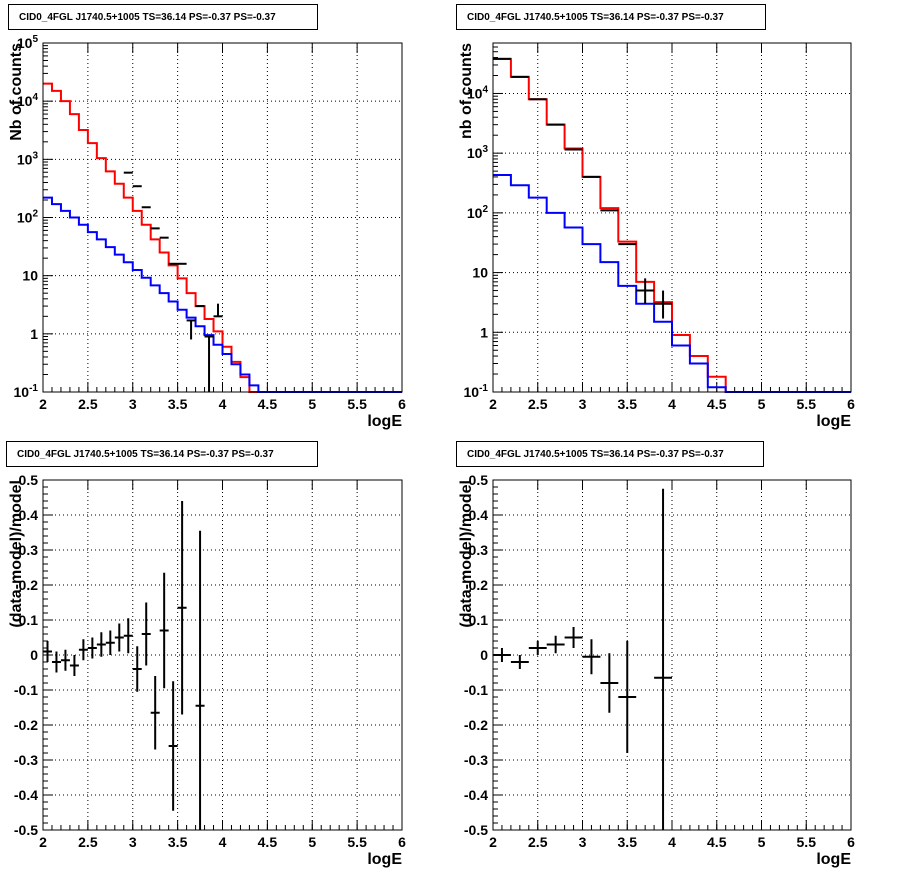  I want to click on source_model-histogram, so click(222, 294).